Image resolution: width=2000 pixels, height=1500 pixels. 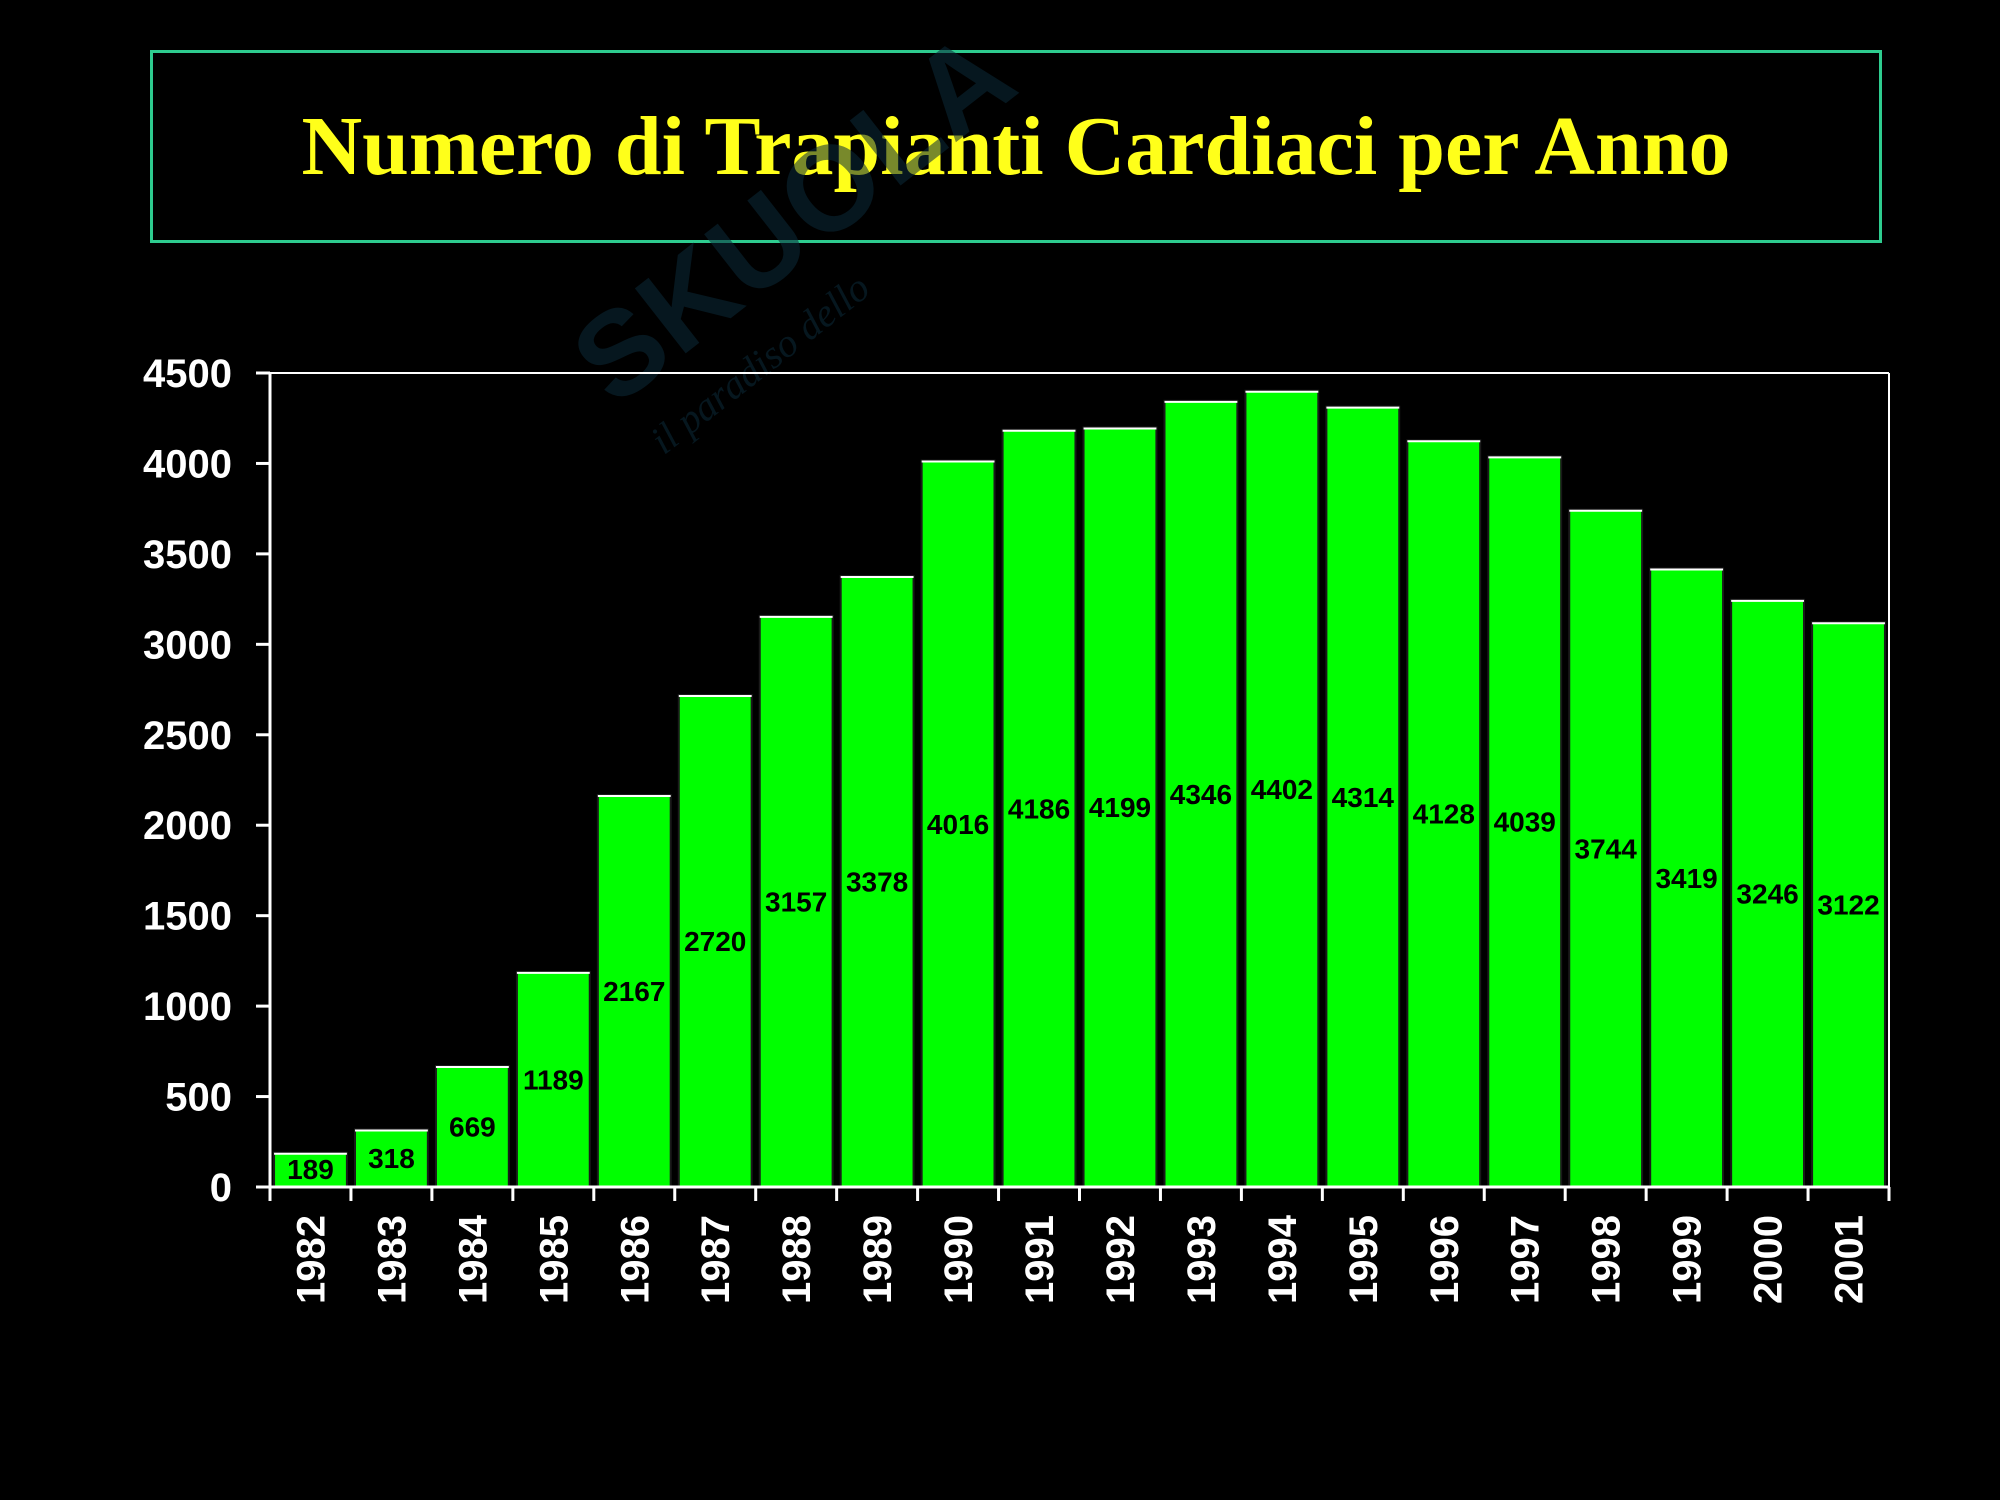 I want to click on data-label-1985: 1189, so click(x=553, y=1079).